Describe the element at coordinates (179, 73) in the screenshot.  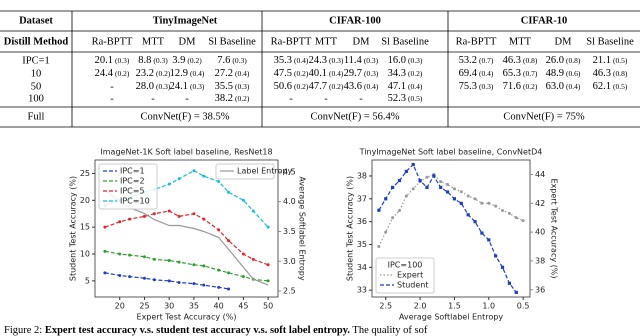
I see `cell-mean: 12.9` at that location.